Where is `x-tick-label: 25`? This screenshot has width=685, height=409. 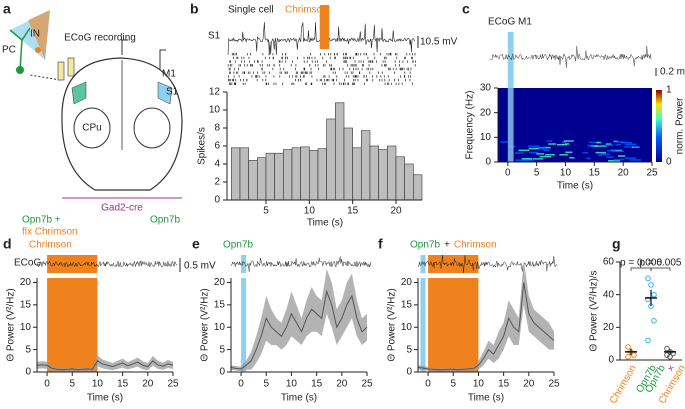
x-tick-label: 25 is located at coordinates (173, 384).